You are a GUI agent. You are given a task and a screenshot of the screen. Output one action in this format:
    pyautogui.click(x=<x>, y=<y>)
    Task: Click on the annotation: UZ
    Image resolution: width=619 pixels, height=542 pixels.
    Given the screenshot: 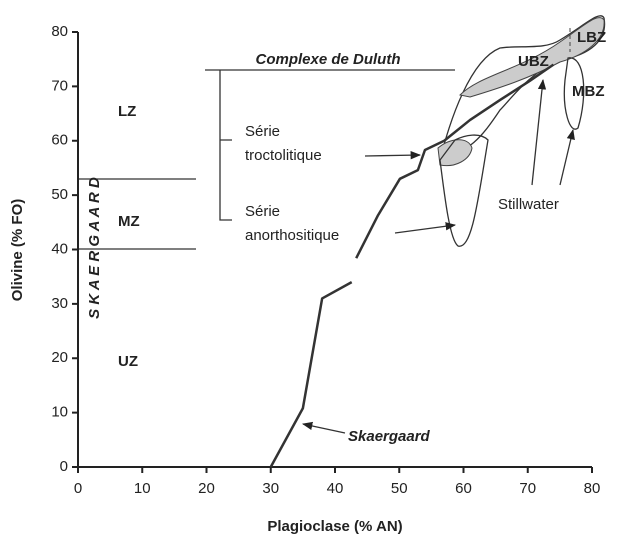 What is the action you would take?
    pyautogui.click(x=128, y=361)
    